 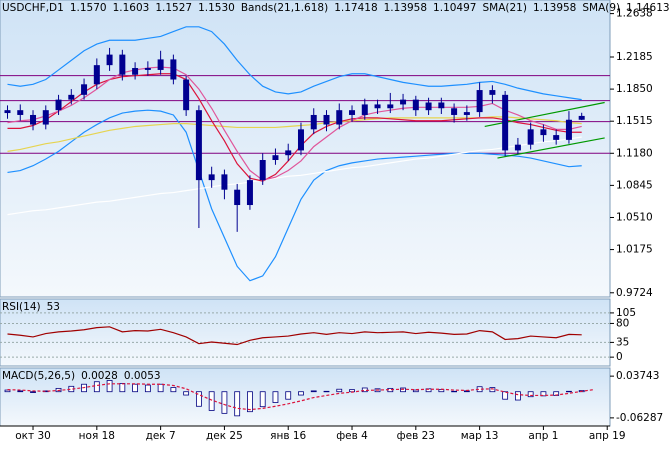 What do you see at coordinates (619, 357) in the screenshot?
I see `y-tick-label: 0` at bounding box center [619, 357].